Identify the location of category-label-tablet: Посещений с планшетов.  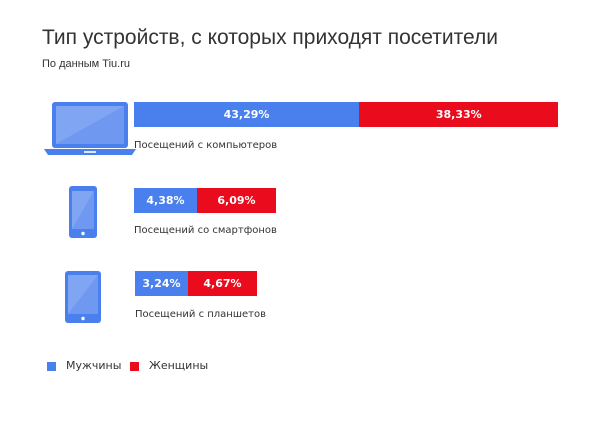
(200, 314).